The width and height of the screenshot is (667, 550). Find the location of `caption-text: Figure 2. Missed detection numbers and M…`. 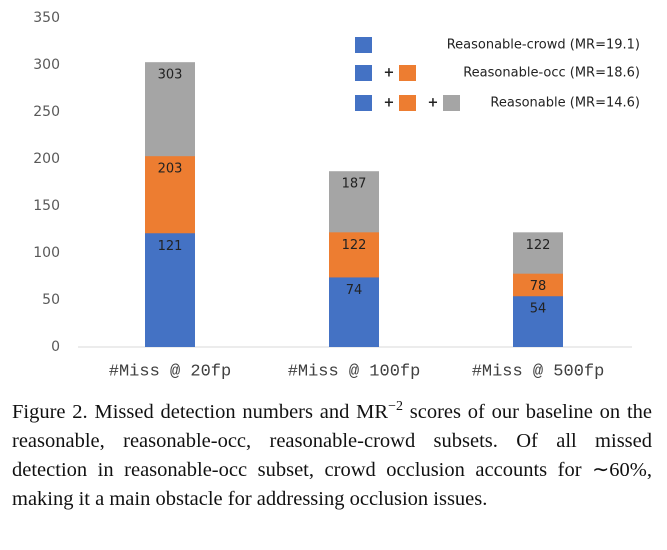

caption-text: Figure 2. Missed detection numbers and M… is located at coordinates (200, 411).